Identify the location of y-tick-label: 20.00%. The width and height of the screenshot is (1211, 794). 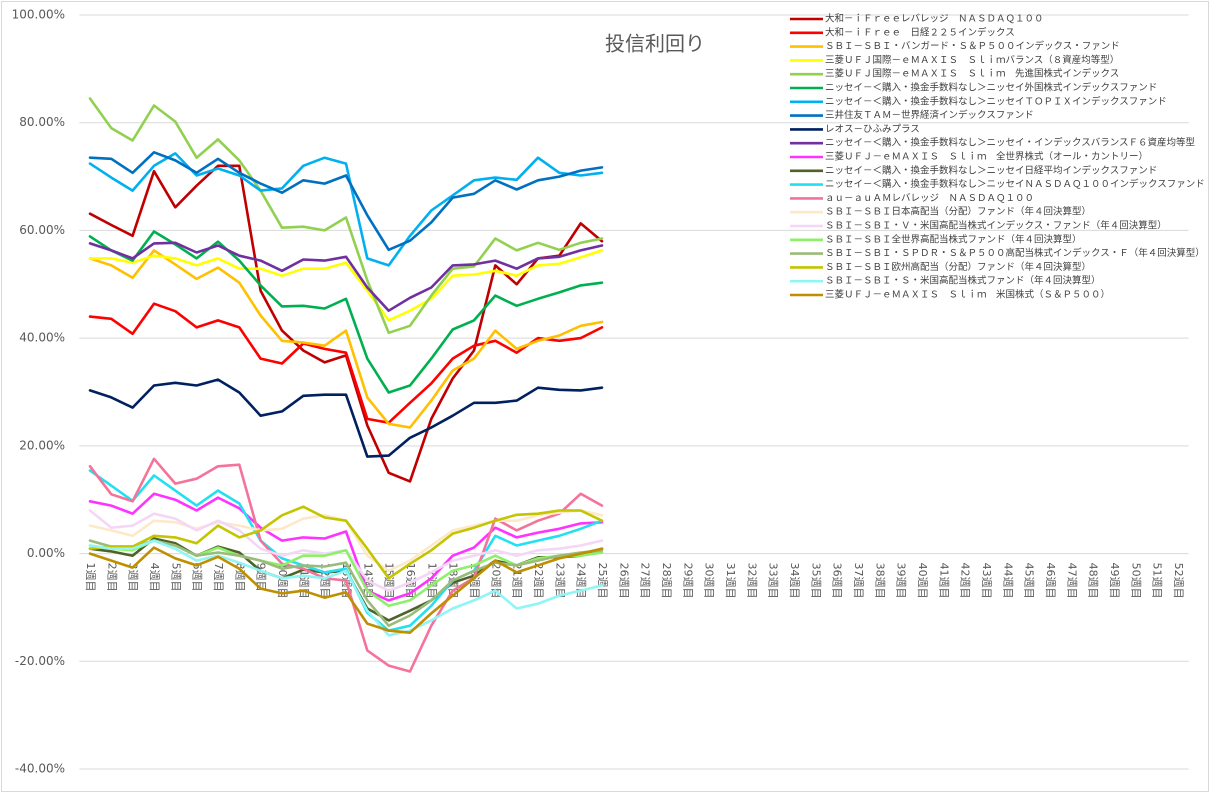
(42, 445).